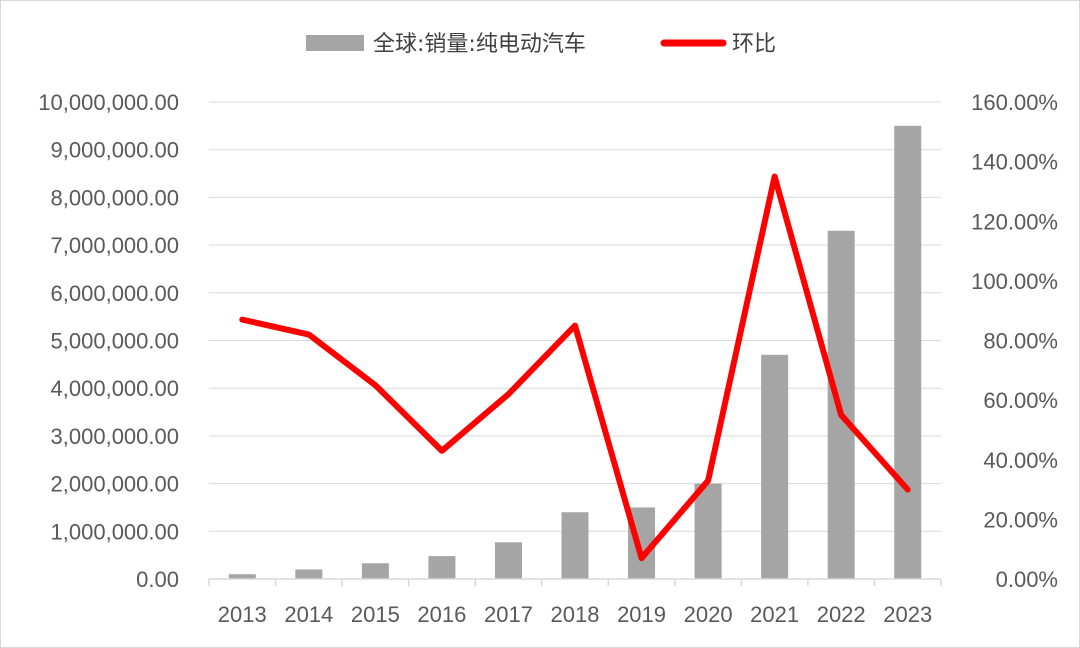  I want to click on right-tick-label: 0.00%, so click(1027, 579).